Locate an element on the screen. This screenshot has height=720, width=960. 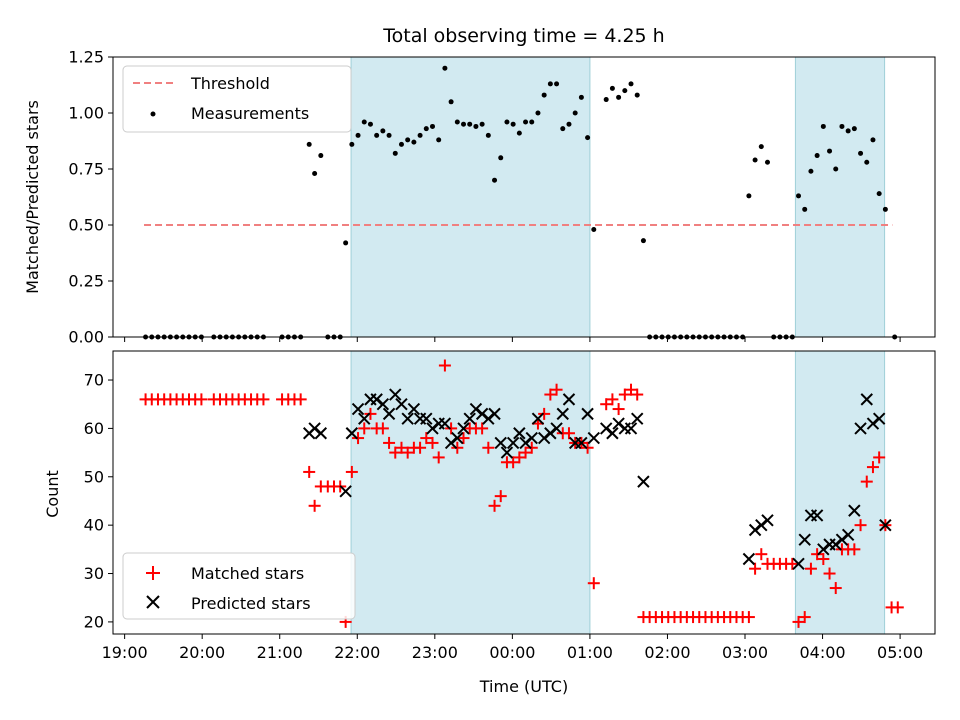
legend-bottom-frame is located at coordinates (239, 586).